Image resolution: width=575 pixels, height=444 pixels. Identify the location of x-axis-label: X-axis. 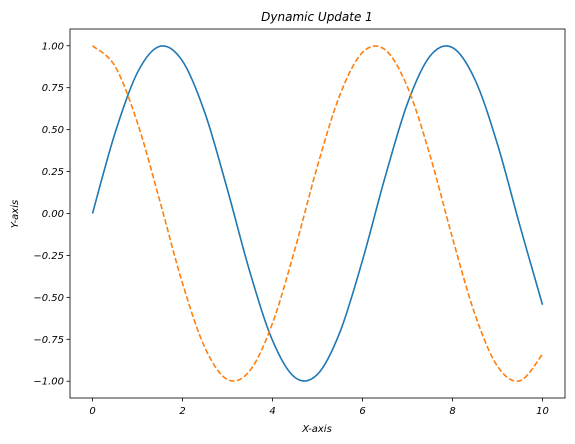
(316, 429).